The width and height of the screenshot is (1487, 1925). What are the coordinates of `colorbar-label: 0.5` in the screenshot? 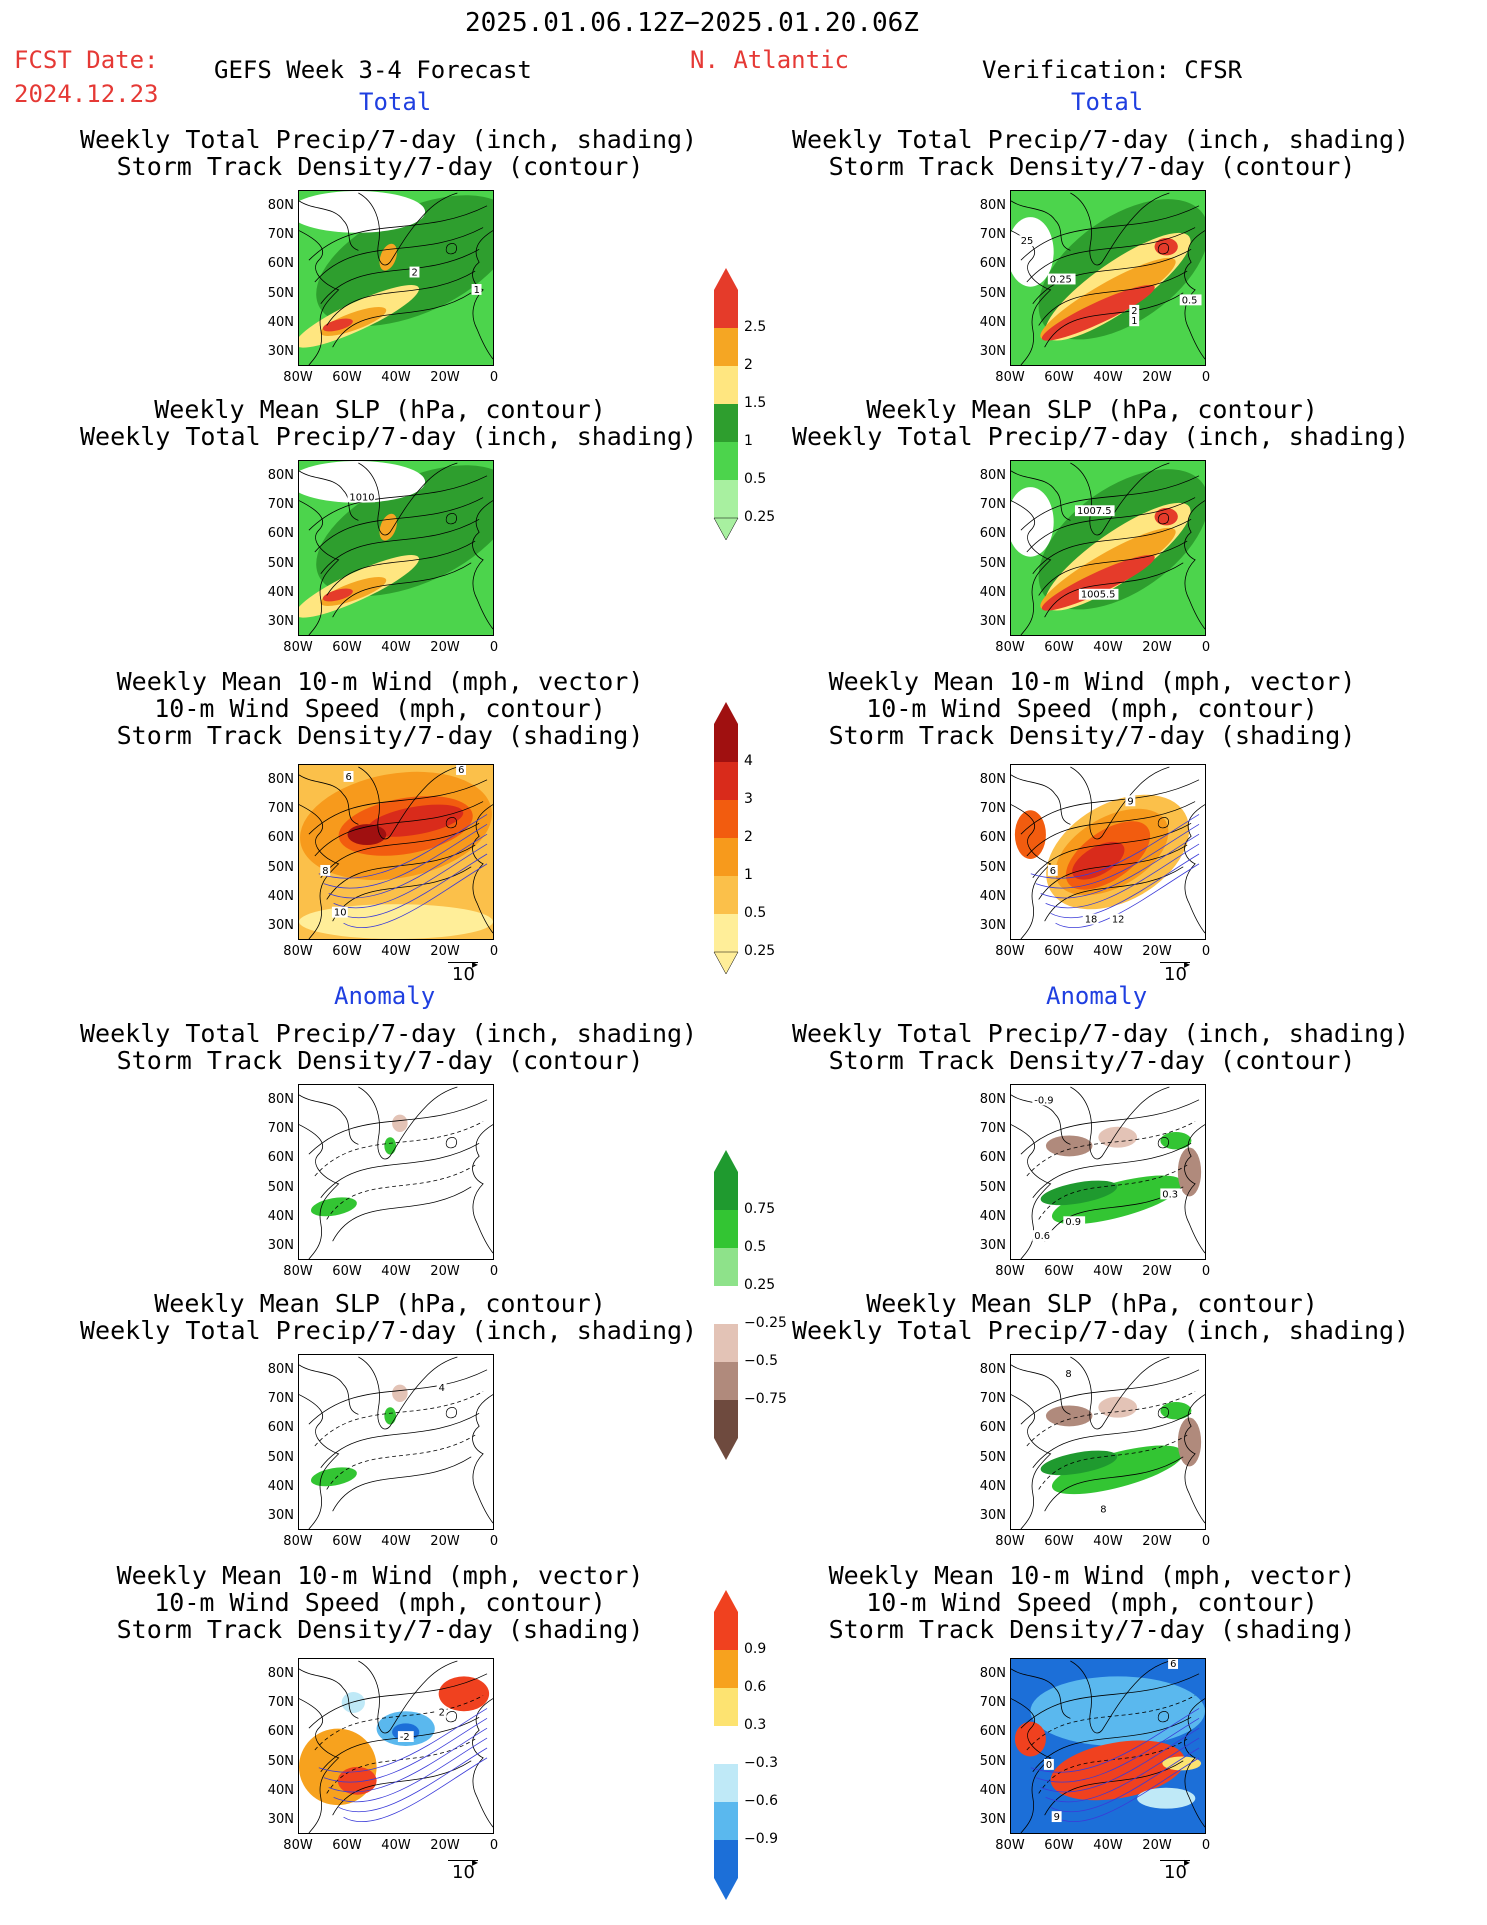 It's located at (755, 1247).